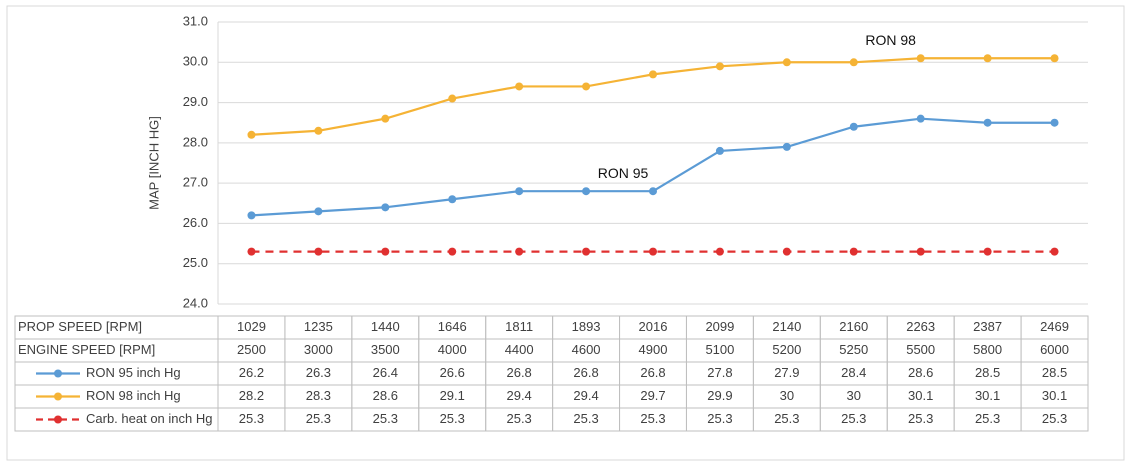  I want to click on y-tick-label: 27.0, so click(195, 182).